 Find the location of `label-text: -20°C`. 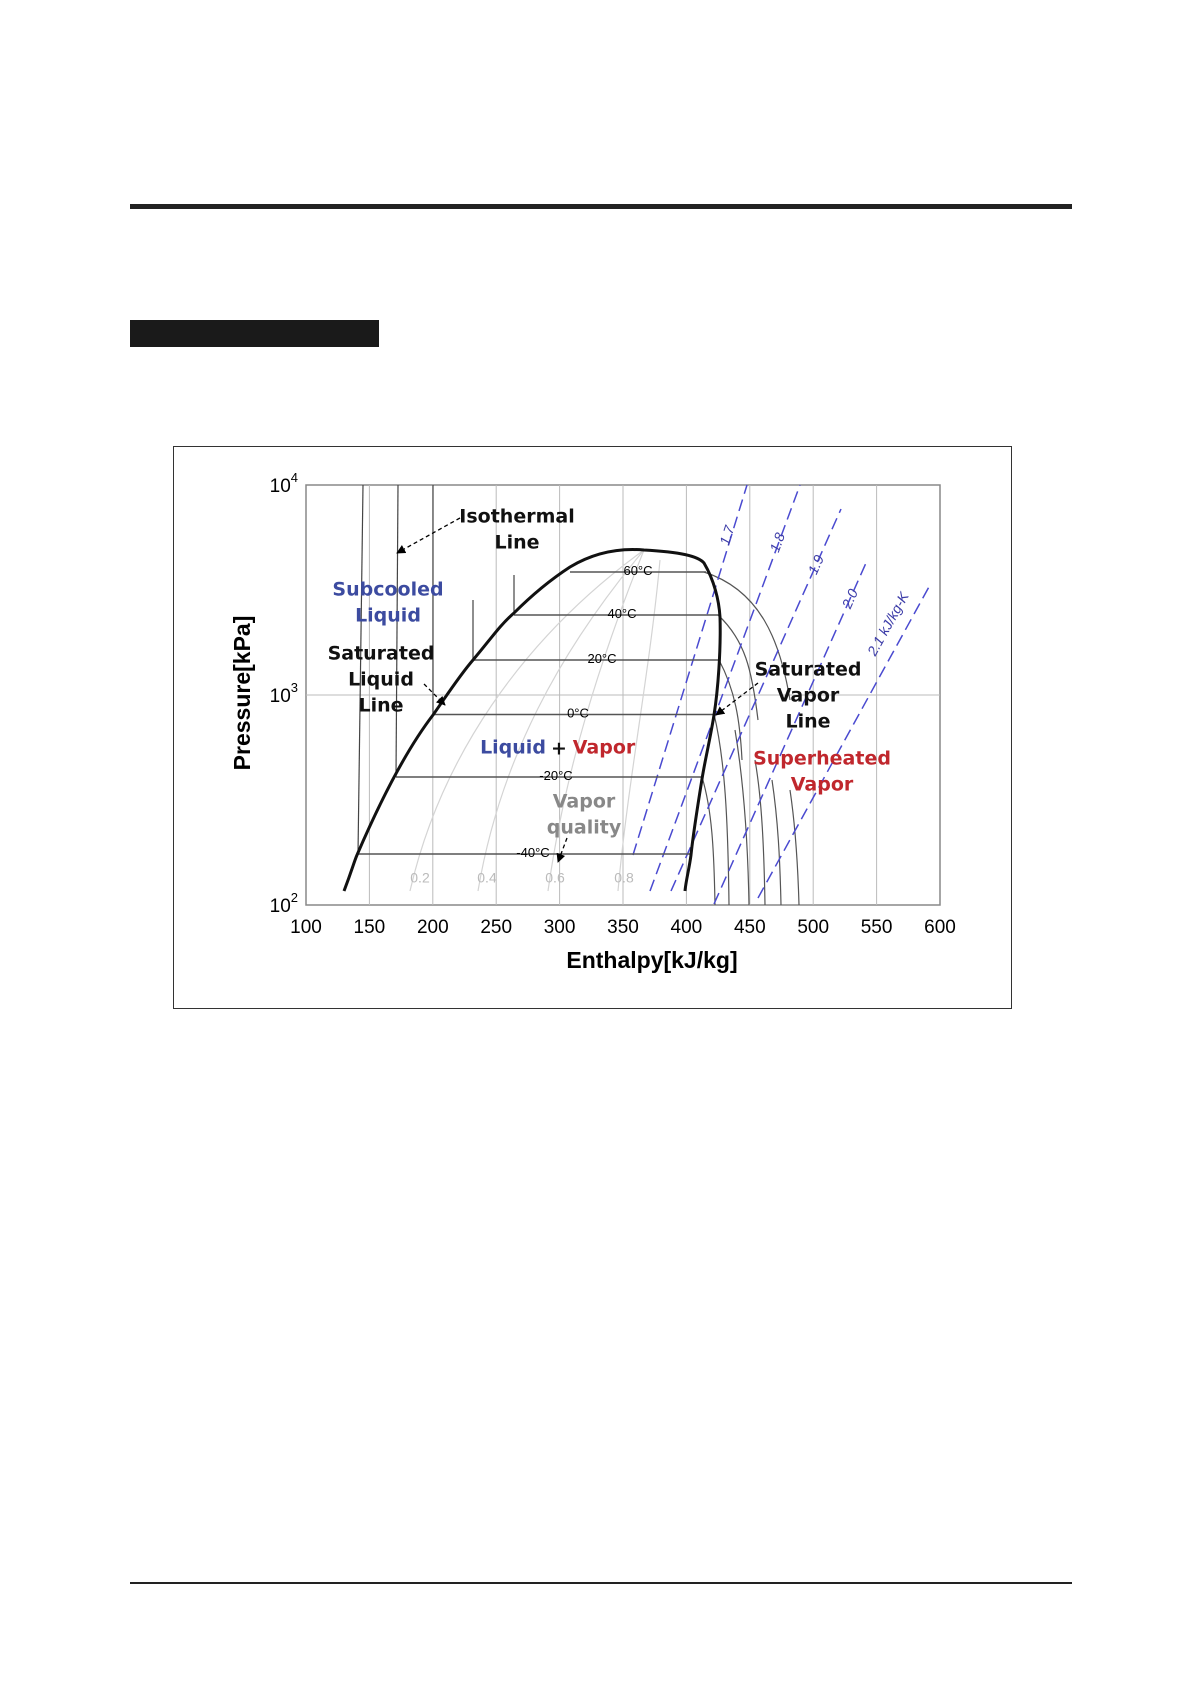

label-text: -20°C is located at coordinates (555, 775).